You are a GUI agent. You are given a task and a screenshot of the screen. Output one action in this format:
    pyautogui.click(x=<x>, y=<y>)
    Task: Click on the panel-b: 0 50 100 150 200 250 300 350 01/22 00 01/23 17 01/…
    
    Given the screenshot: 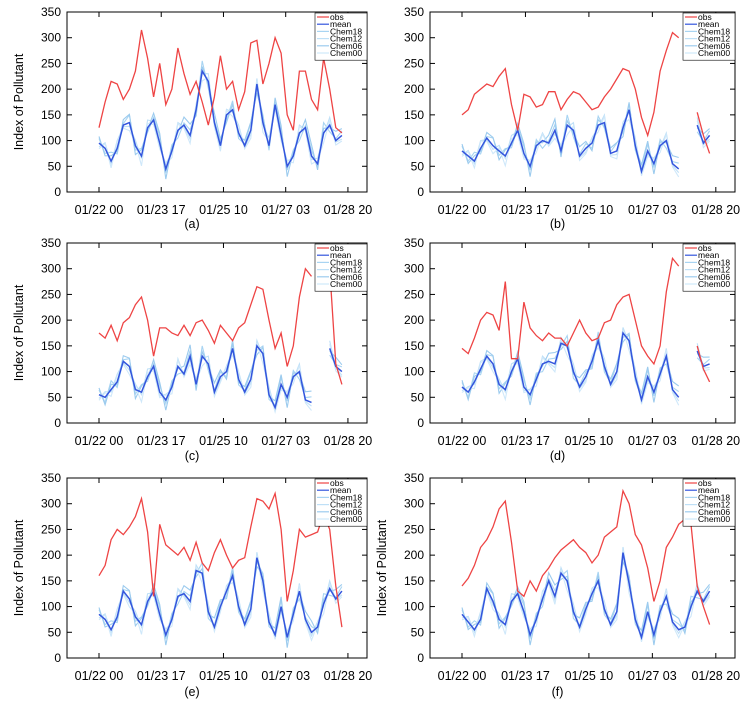 What is the action you would take?
    pyautogui.click(x=572, y=118)
    